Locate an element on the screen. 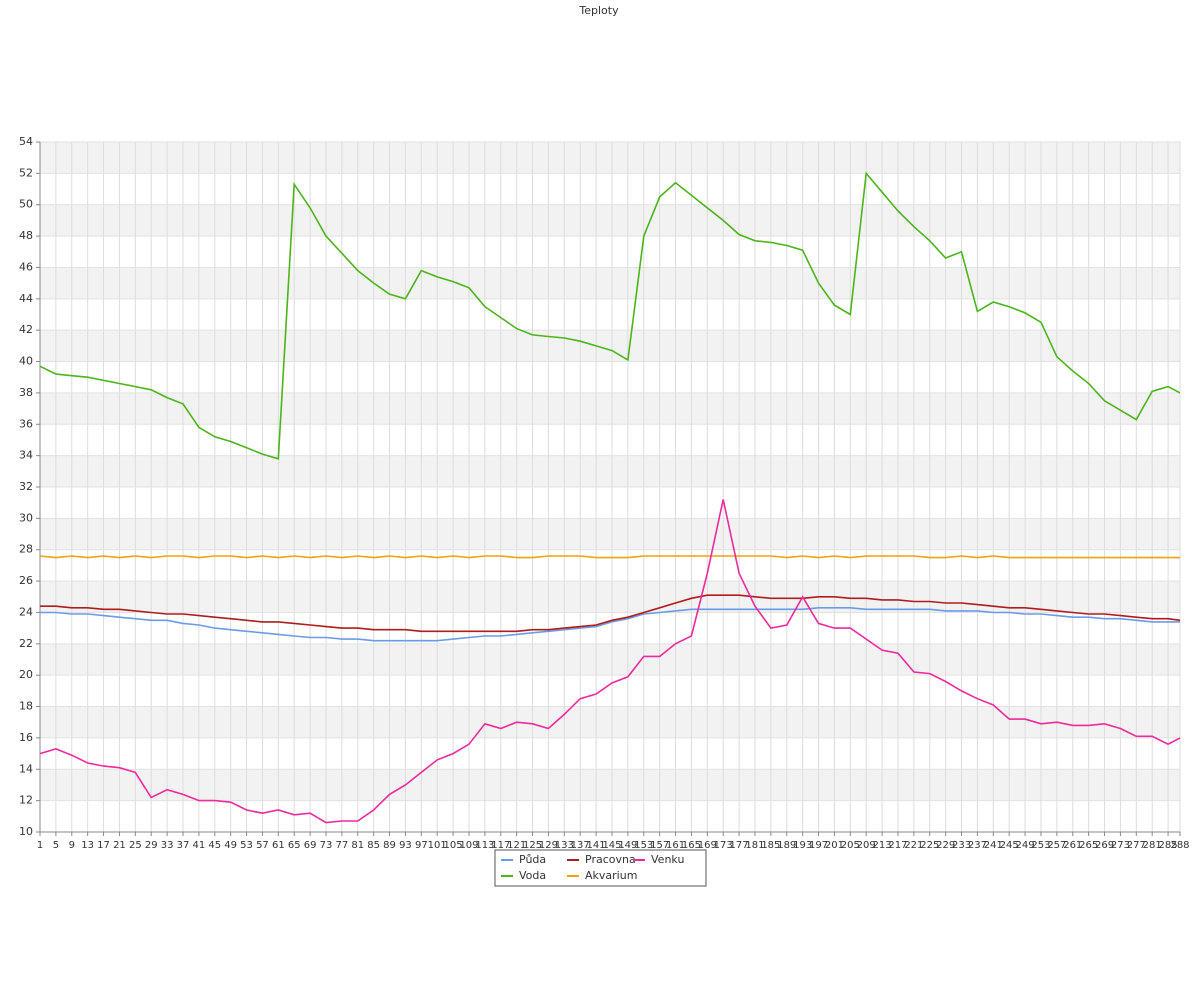 This screenshot has height=1004, width=1200. x-tick-label: 153 is located at coordinates (643, 845).